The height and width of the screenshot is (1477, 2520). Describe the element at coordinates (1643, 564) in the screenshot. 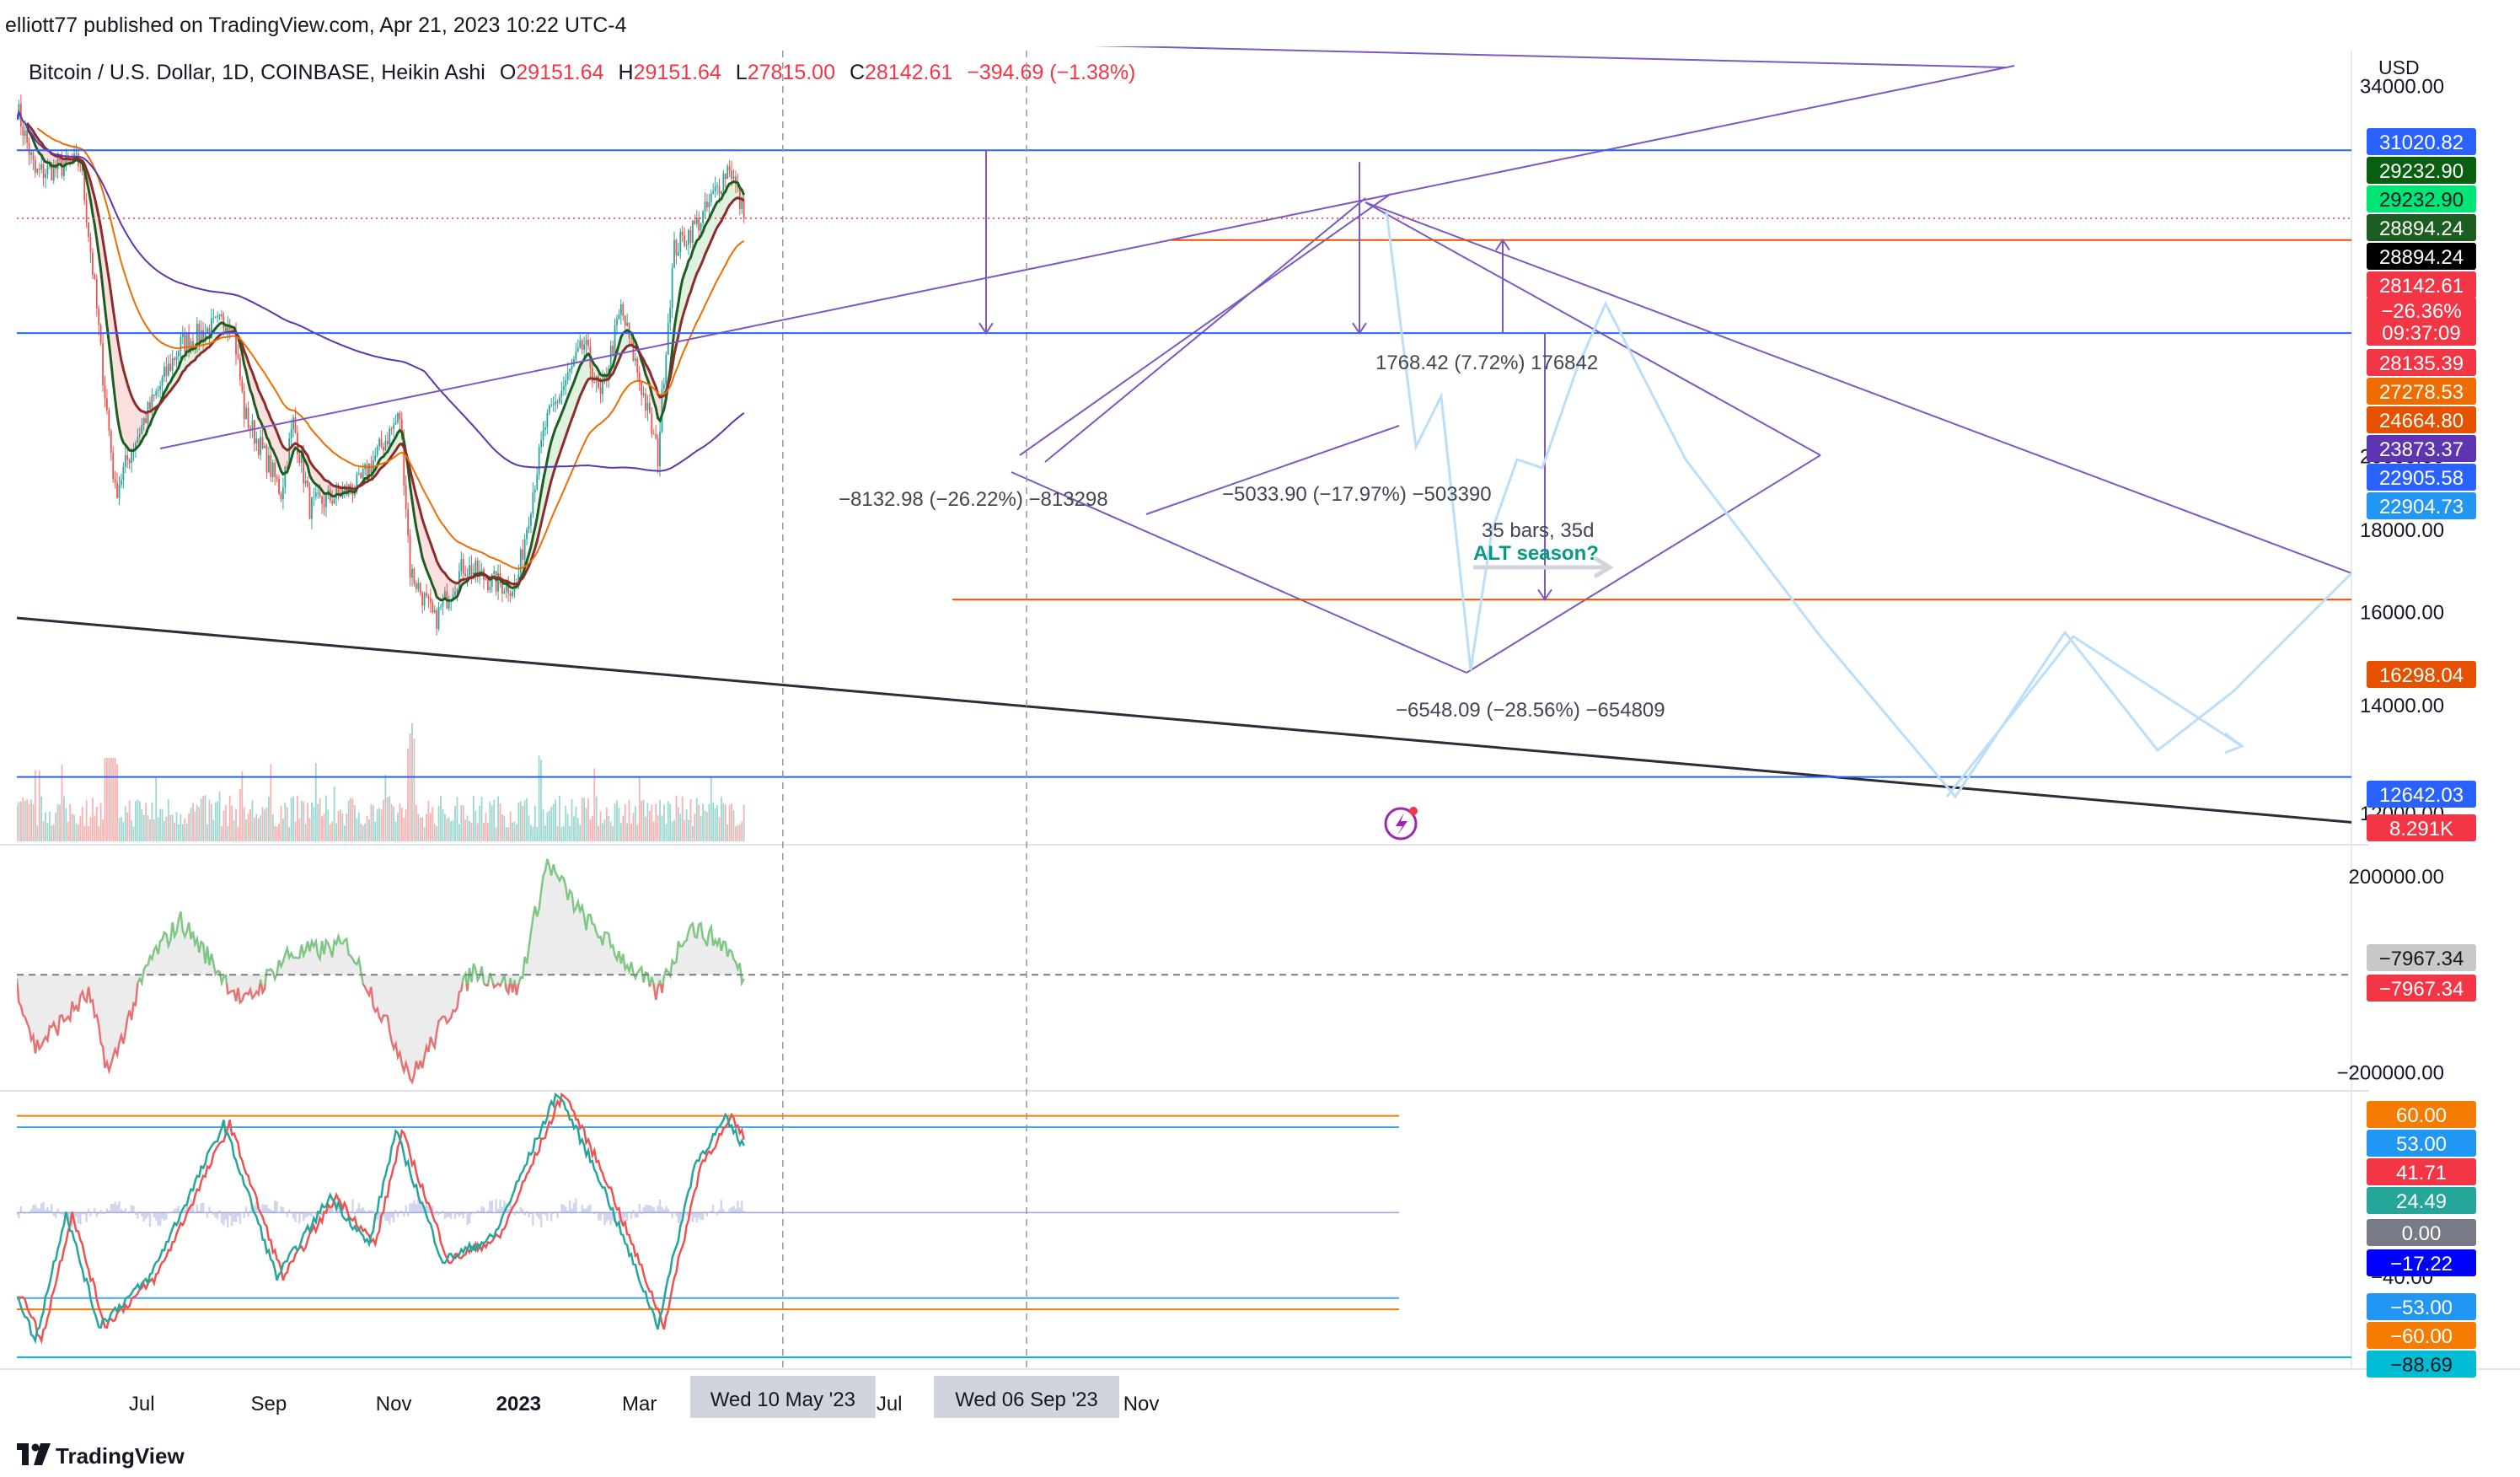

I see `projection-rise-line` at that location.